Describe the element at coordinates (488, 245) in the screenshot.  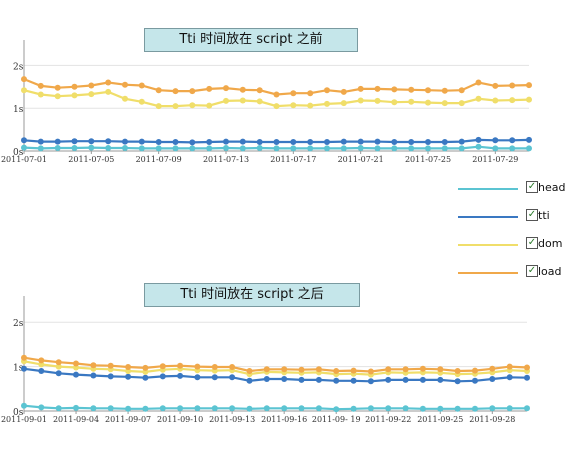
I see `legend-swatch-dom` at that location.